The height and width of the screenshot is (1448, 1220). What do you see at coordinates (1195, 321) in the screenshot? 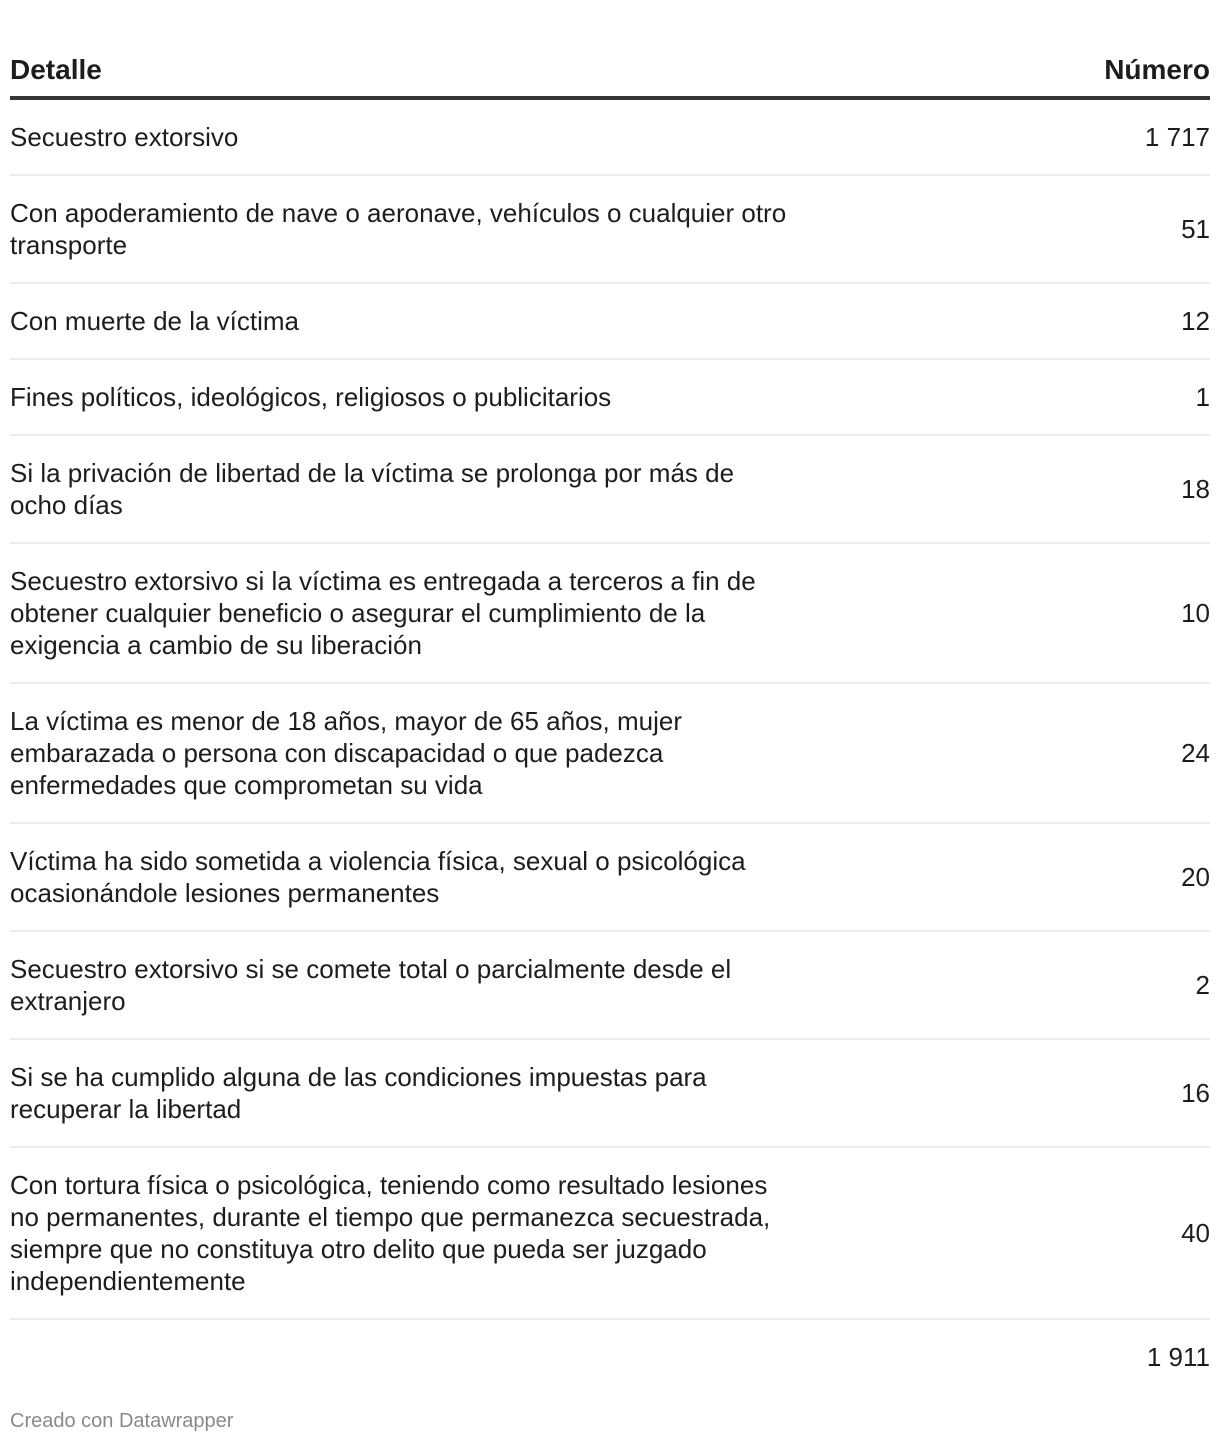
I see `row-number: 12` at bounding box center [1195, 321].